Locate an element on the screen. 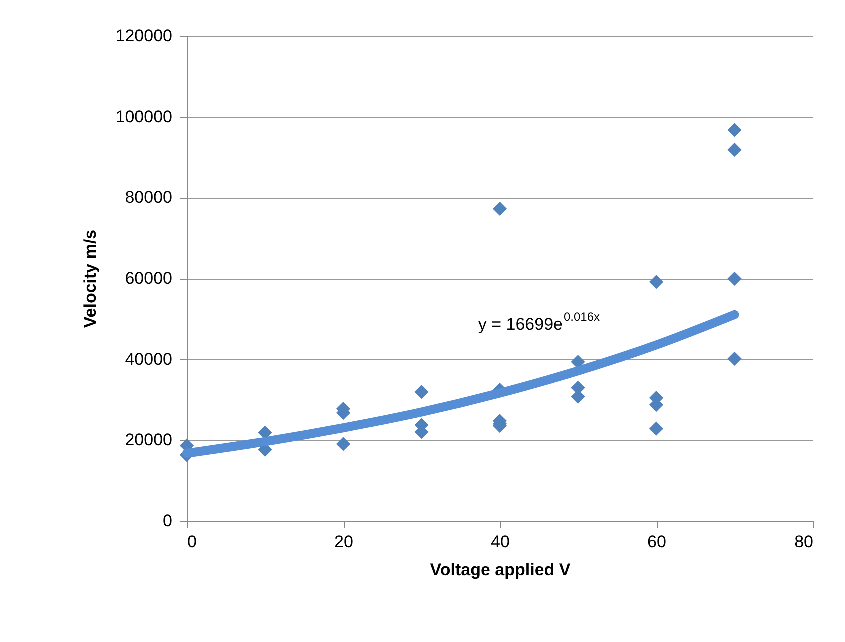 This screenshot has height=642, width=845. x-tick-label: 0 is located at coordinates (192, 542).